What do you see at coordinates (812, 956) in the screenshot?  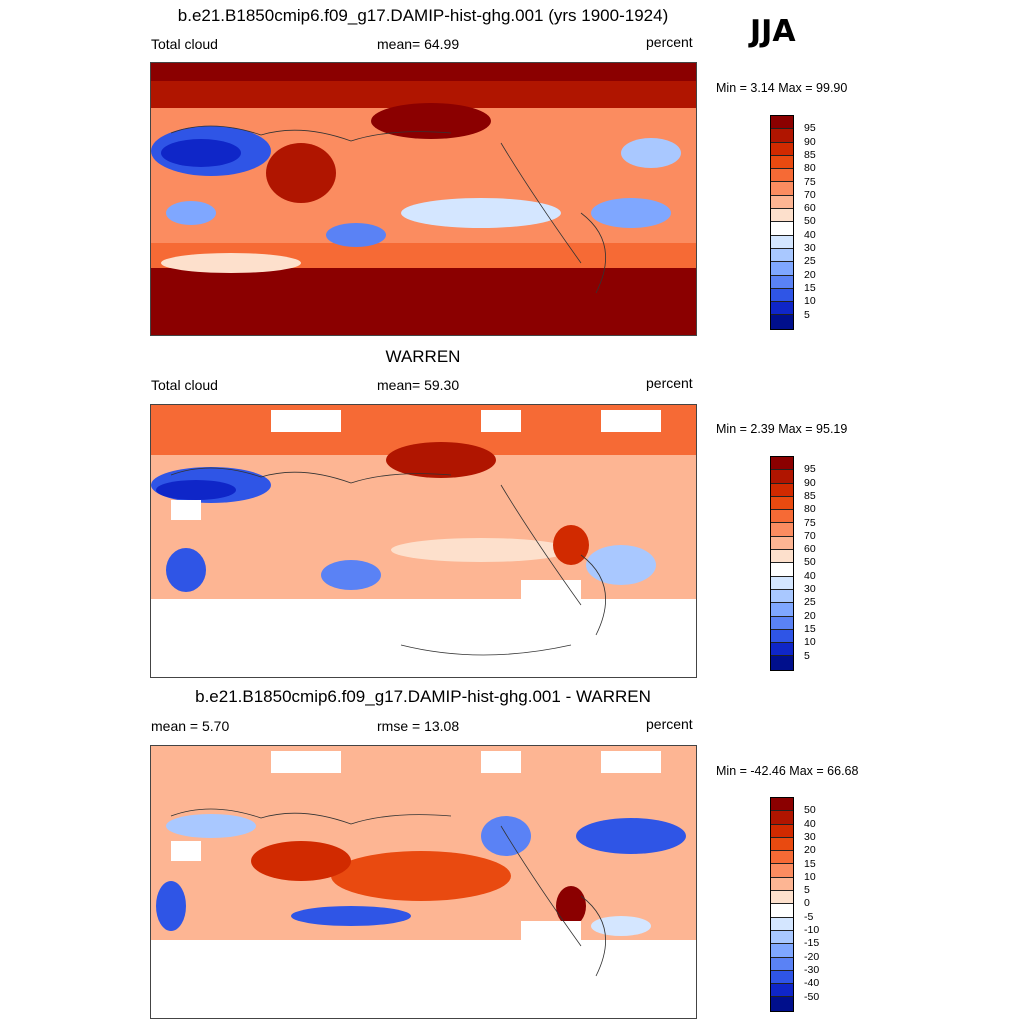 I see `colorbar-label: -20` at bounding box center [812, 956].